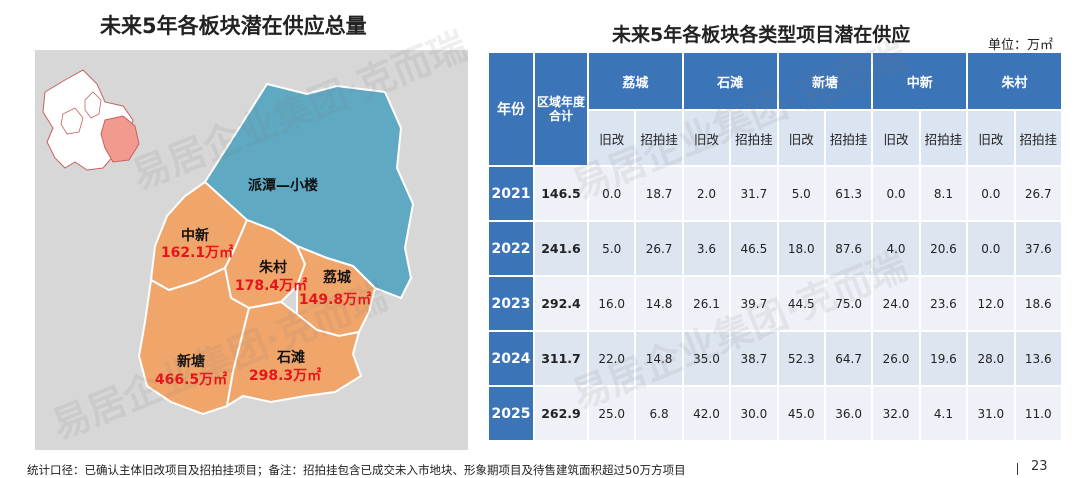  I want to click on value-cell: 87.6, so click(848, 248).